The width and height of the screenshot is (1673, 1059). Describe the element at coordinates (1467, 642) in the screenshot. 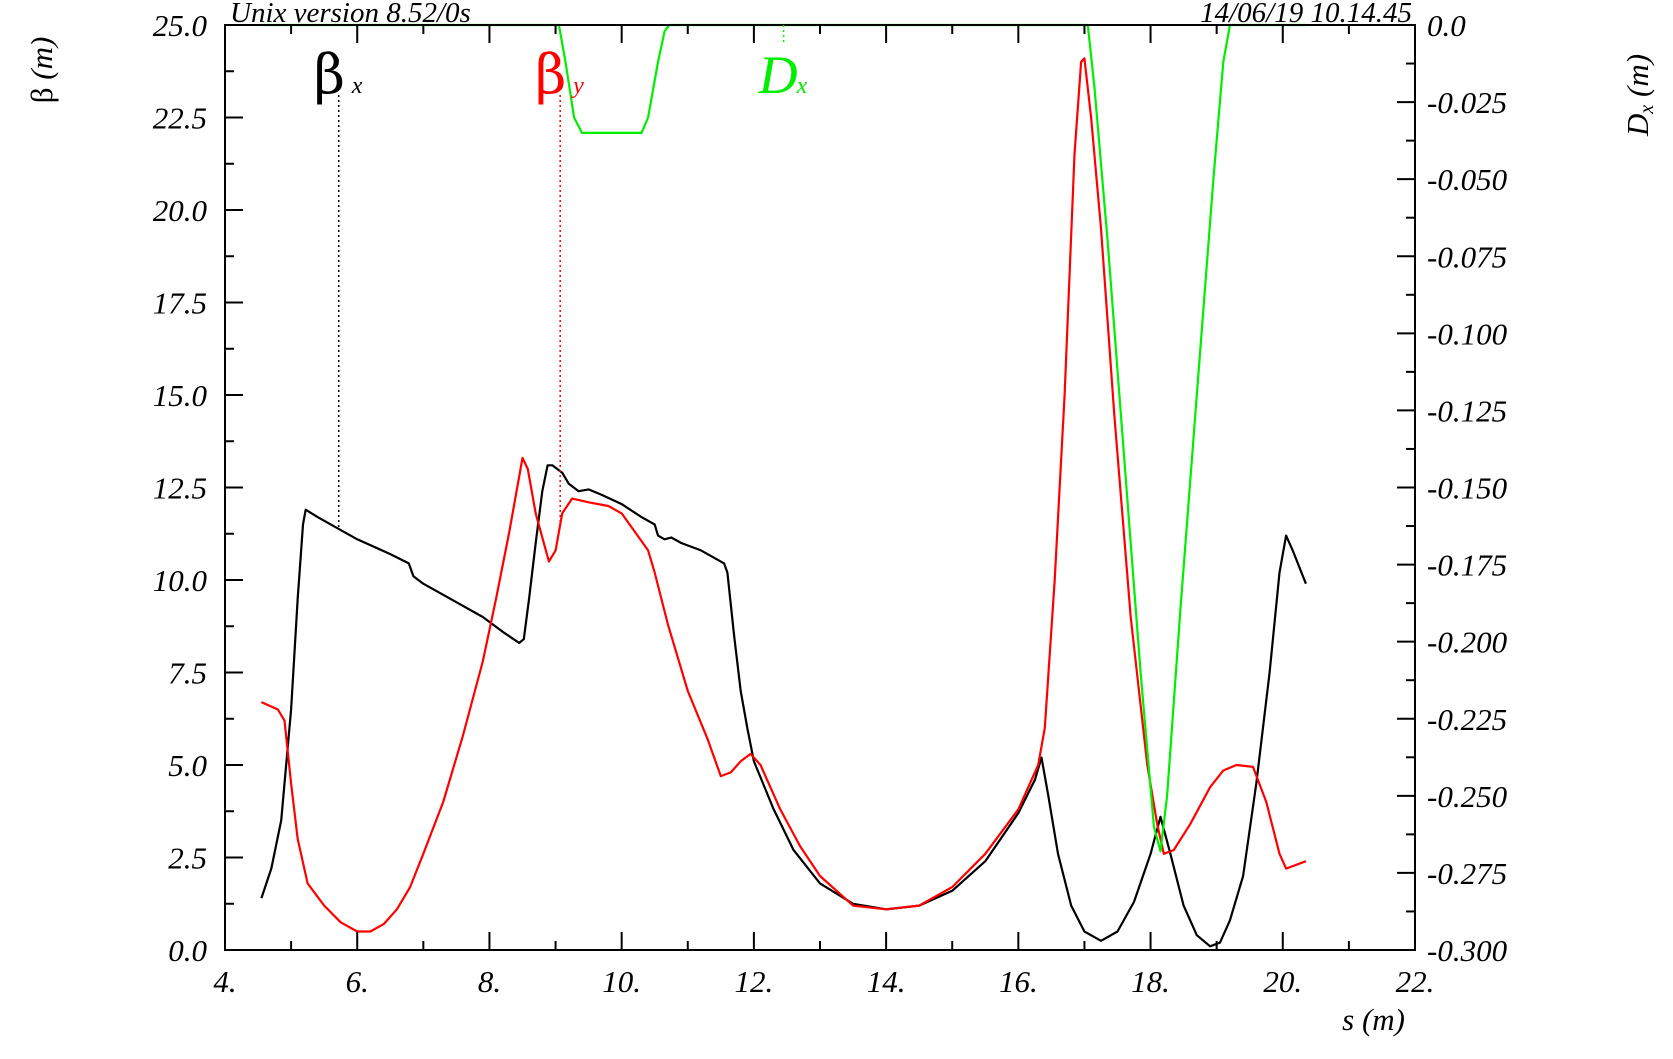

I see `y-right-tick-label: -0.200` at that location.